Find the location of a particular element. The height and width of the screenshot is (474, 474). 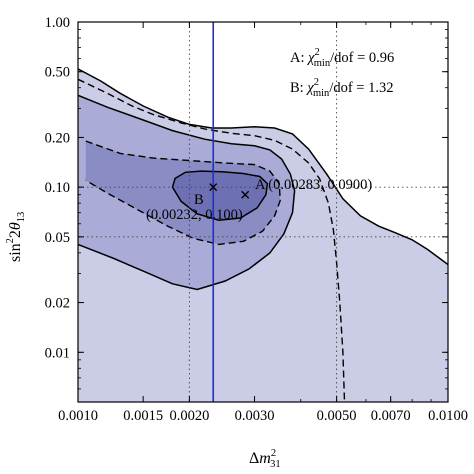

x-tick-label: 0.0050 is located at coordinates (337, 416).